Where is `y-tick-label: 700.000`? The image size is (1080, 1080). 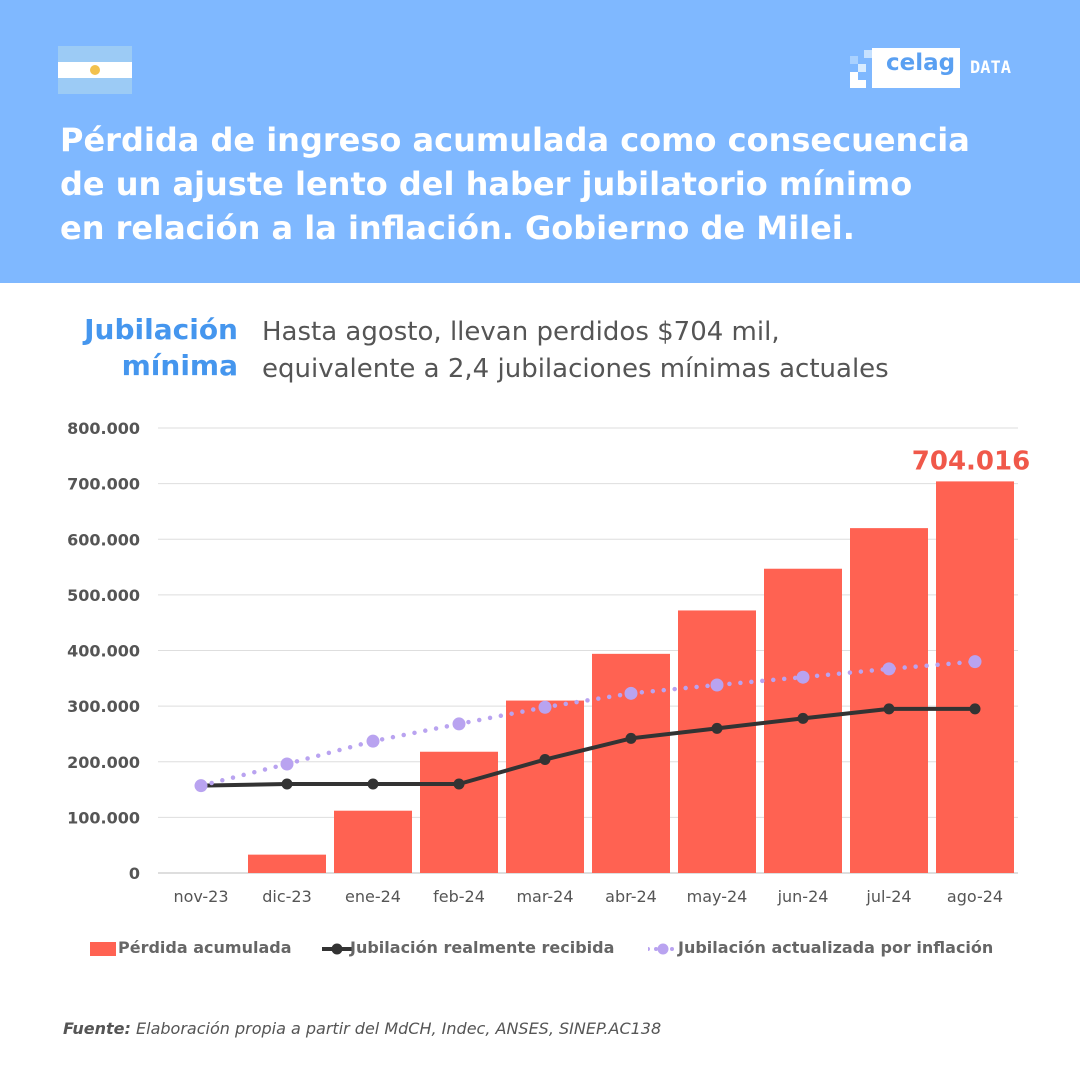 y-tick-label: 700.000 is located at coordinates (103, 484).